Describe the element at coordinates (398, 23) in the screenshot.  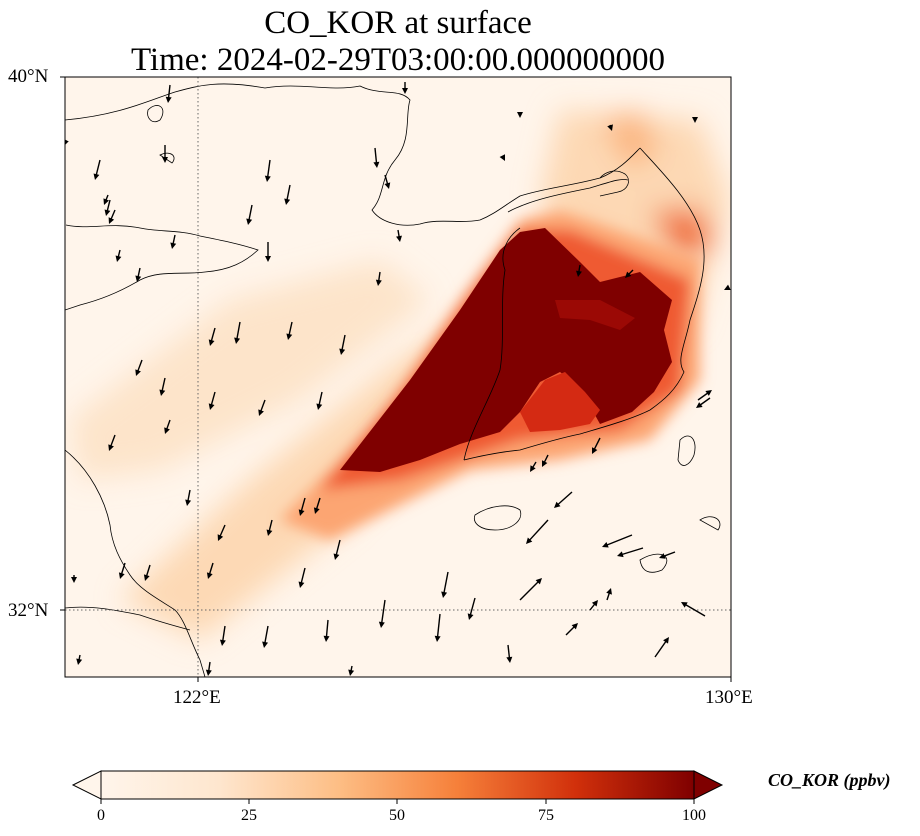
I see `map-title: CO_KOR at surface` at that location.